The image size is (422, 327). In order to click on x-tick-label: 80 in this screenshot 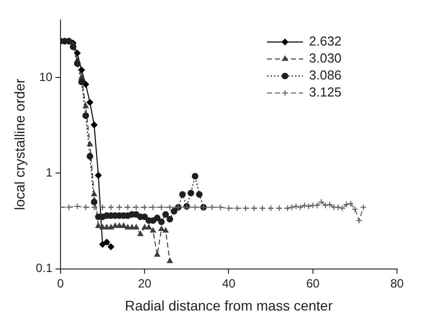, I will do `click(397, 283)`.